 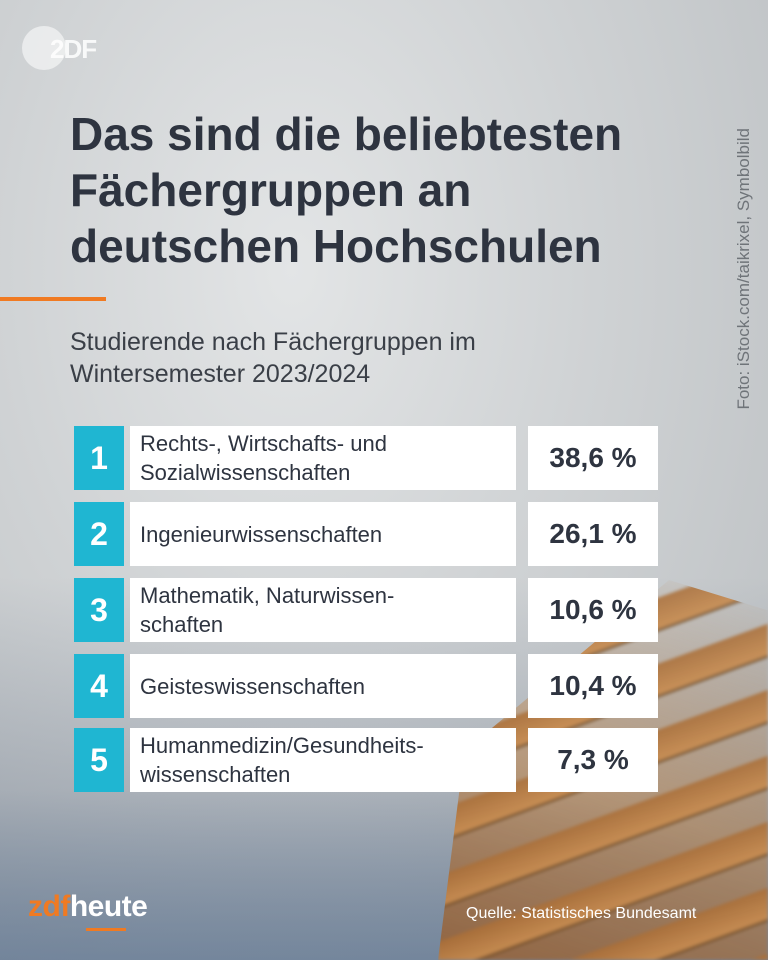 I want to click on source-note: Quelle: Statistisches Bundesamt, so click(x=581, y=913).